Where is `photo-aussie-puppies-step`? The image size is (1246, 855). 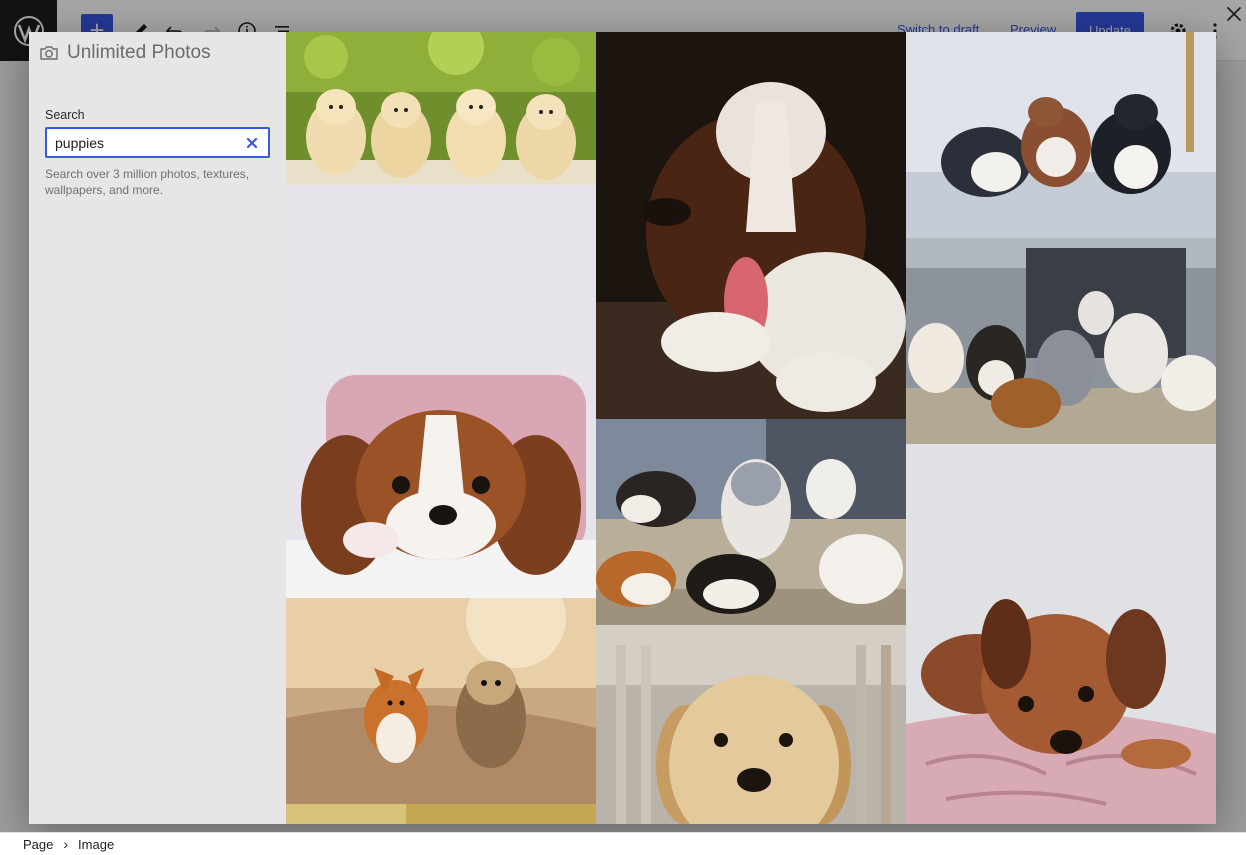
photo-aussie-puppies-step is located at coordinates (751, 522).